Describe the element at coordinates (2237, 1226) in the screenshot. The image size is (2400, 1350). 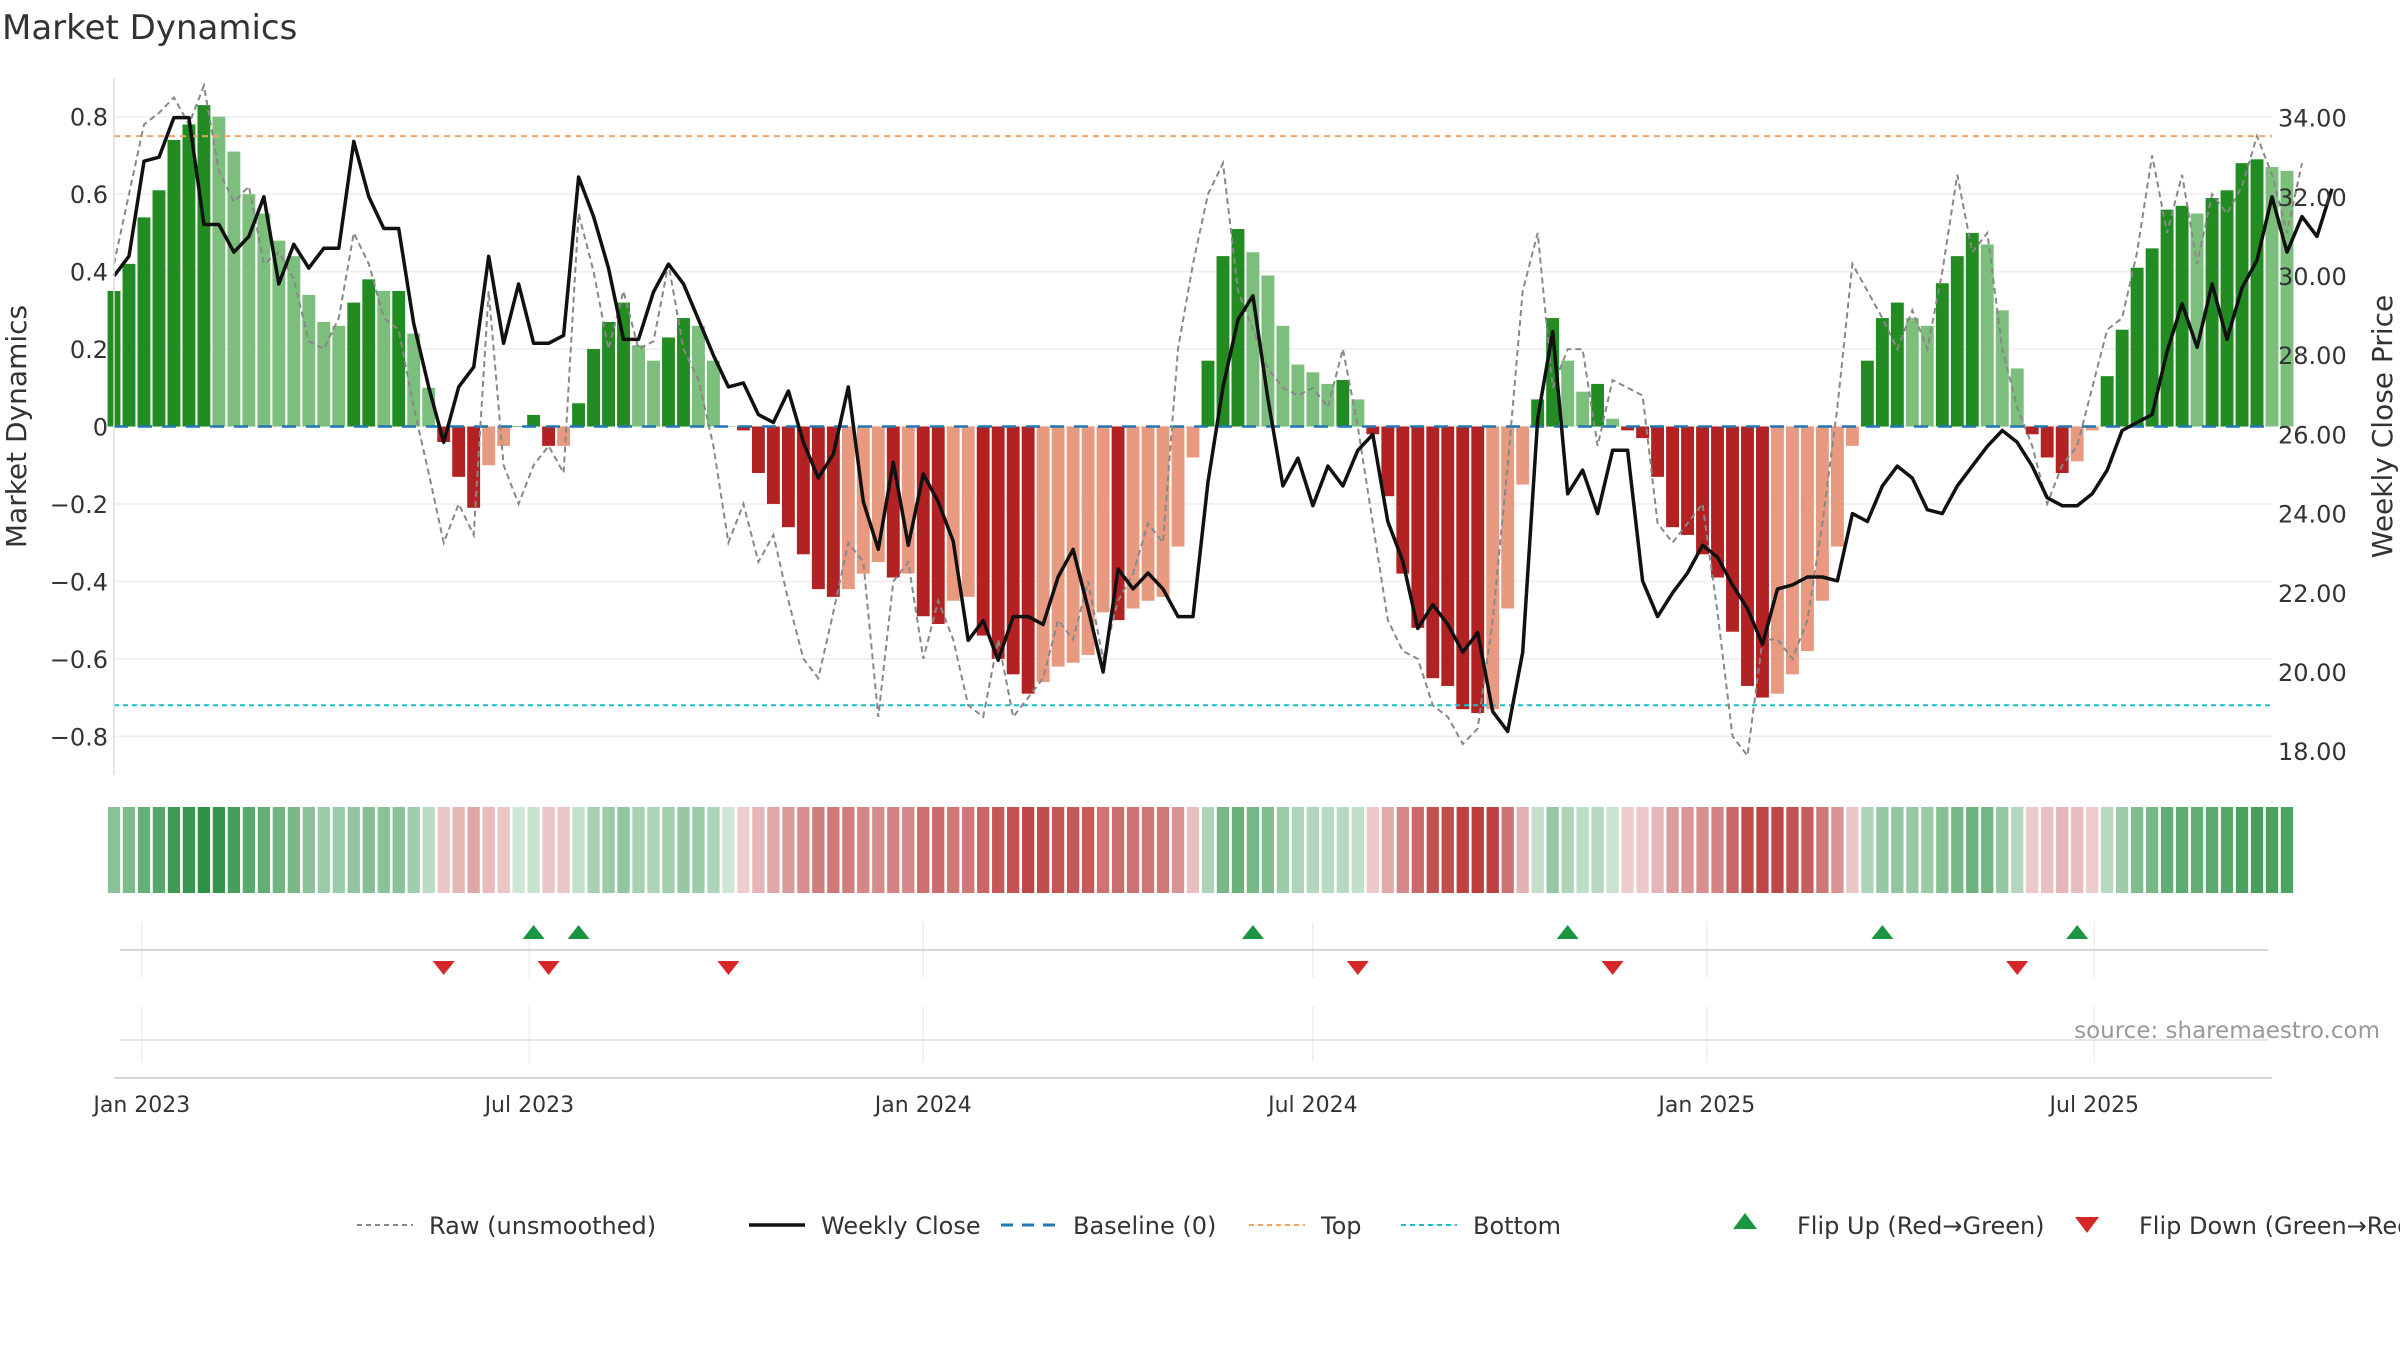
I see `legend-item: Flip Down (Green→Red)` at that location.